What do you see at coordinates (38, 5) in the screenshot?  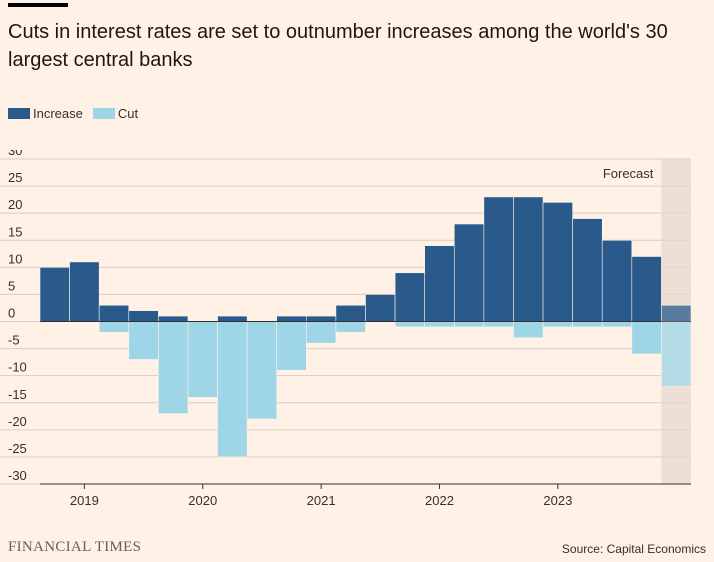 I see `top-rule` at bounding box center [38, 5].